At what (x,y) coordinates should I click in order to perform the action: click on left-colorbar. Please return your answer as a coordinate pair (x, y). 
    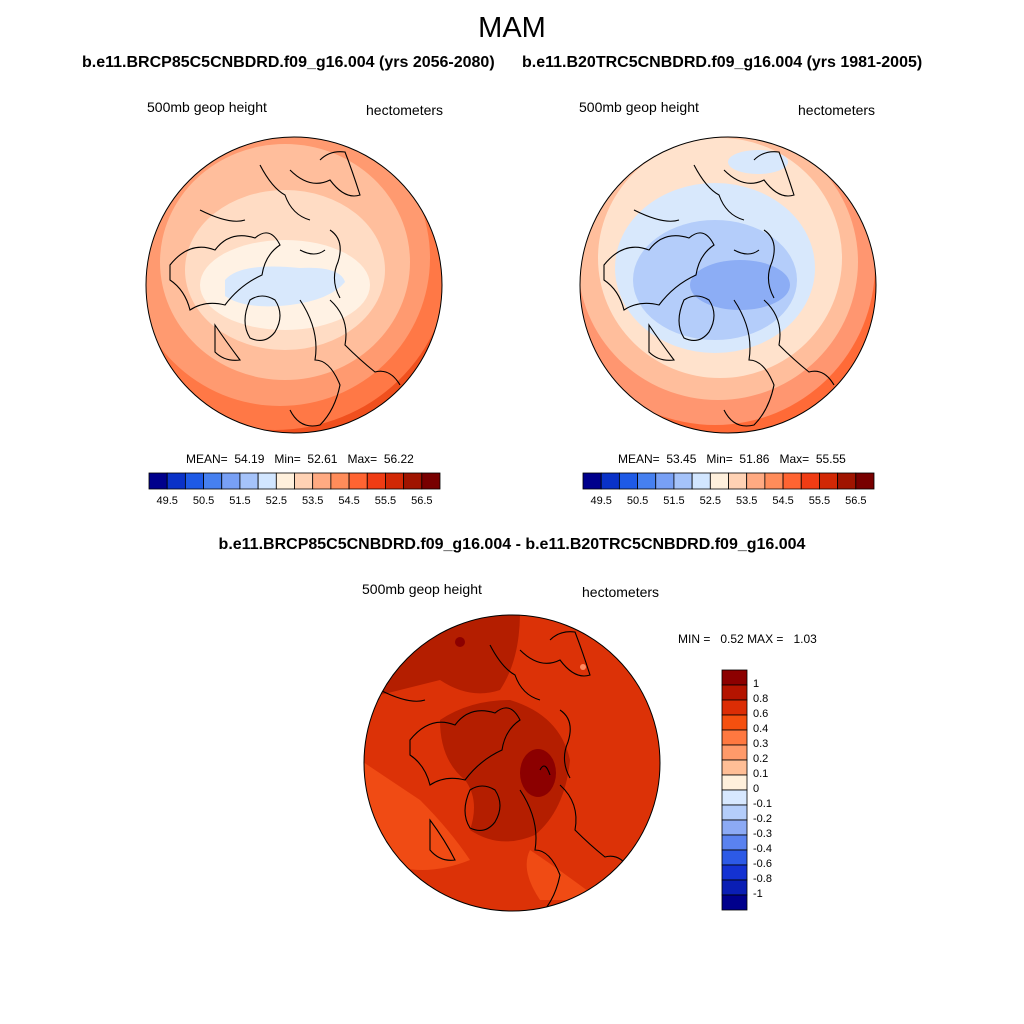
    Looking at the image, I should click on (294, 481).